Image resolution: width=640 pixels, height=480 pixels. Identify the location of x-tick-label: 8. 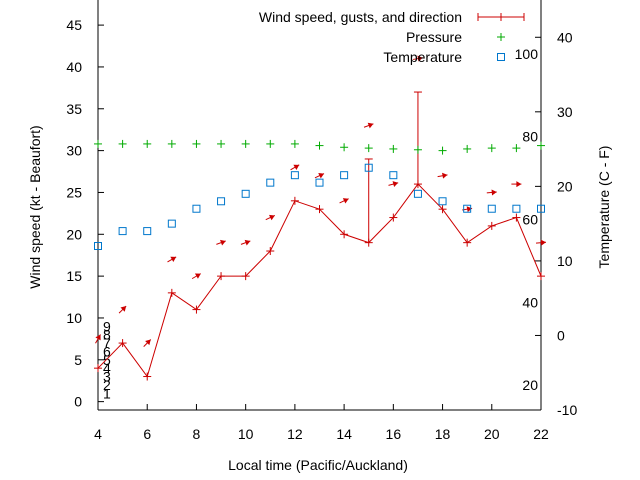
(197, 434).